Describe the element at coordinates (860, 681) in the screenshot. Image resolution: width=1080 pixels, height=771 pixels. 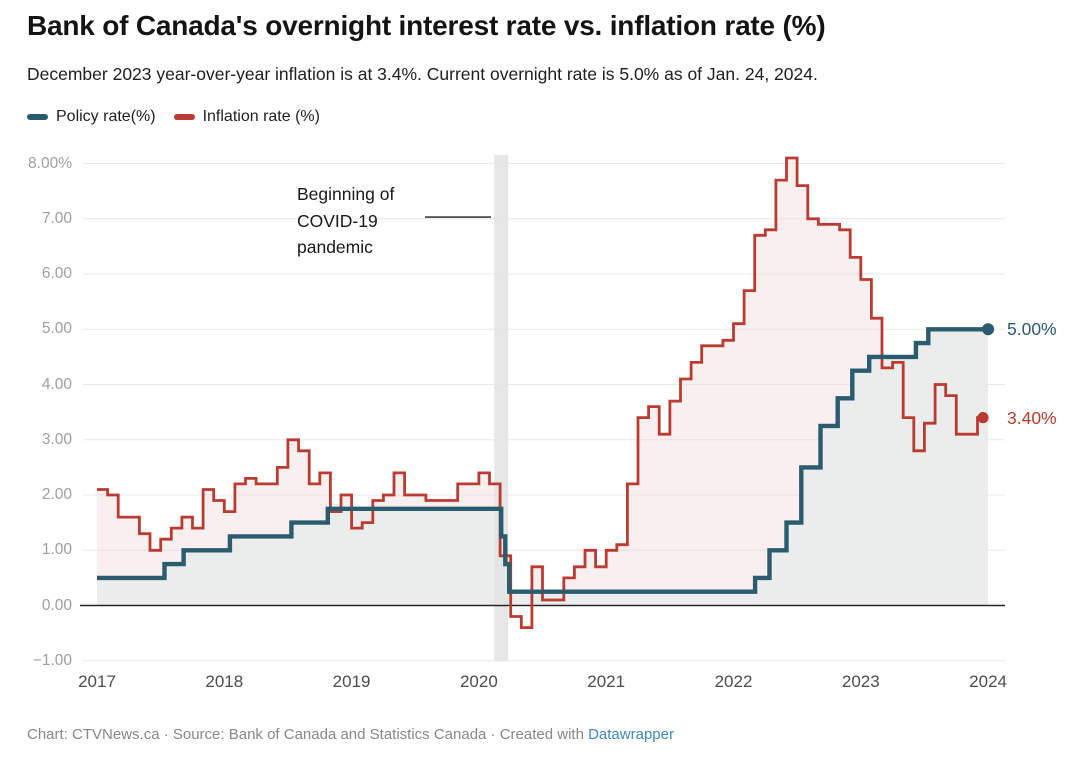
I see `x-axis-tick-label: 2023` at that location.